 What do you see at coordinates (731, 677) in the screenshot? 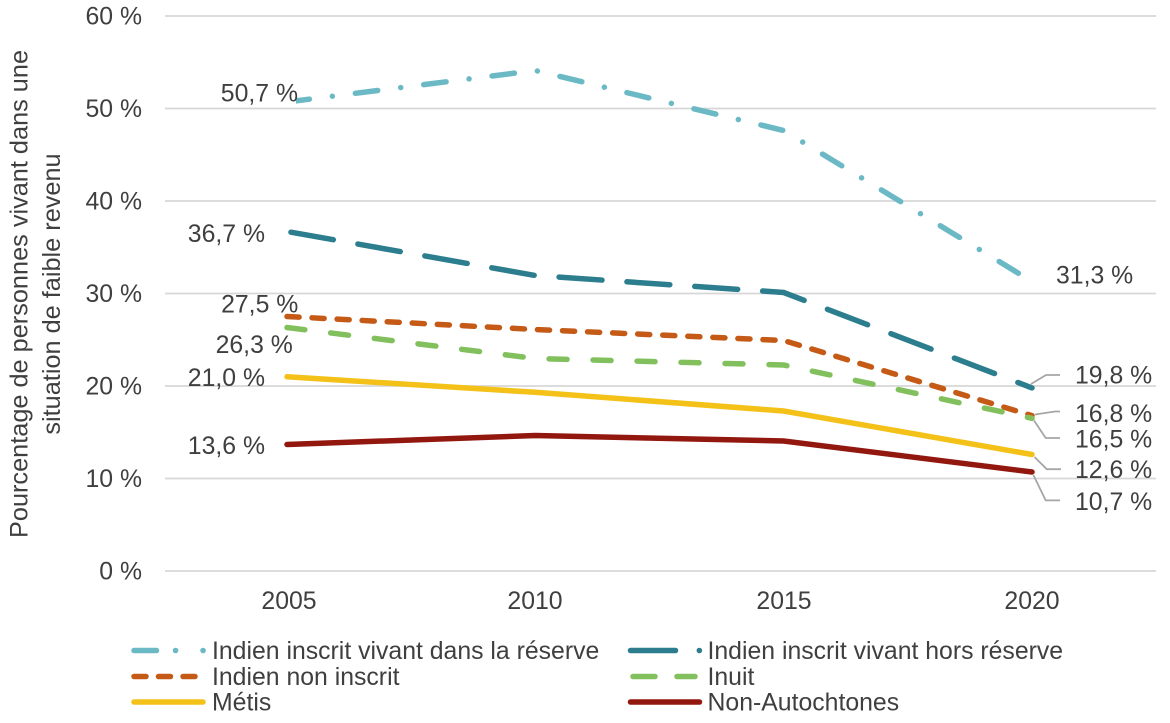
I see `svg-text: Inuit` at bounding box center [731, 677].